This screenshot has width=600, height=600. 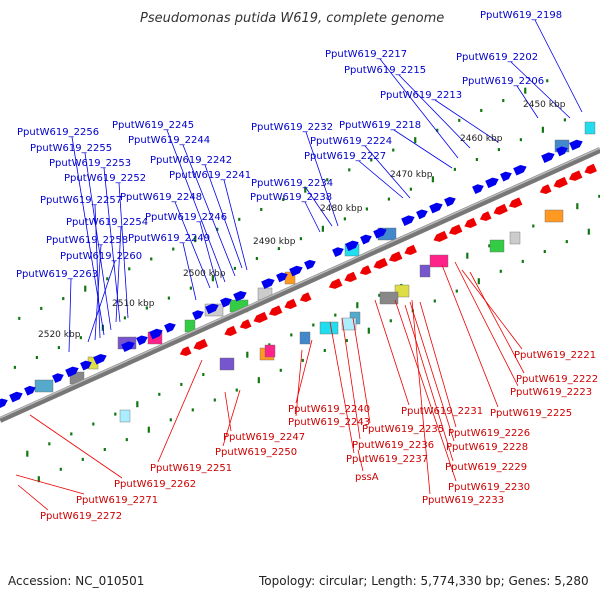 What do you see at coordinates (291, 197) in the screenshot?
I see `forward-gene-label: PputW619_2238` at bounding box center [291, 197].